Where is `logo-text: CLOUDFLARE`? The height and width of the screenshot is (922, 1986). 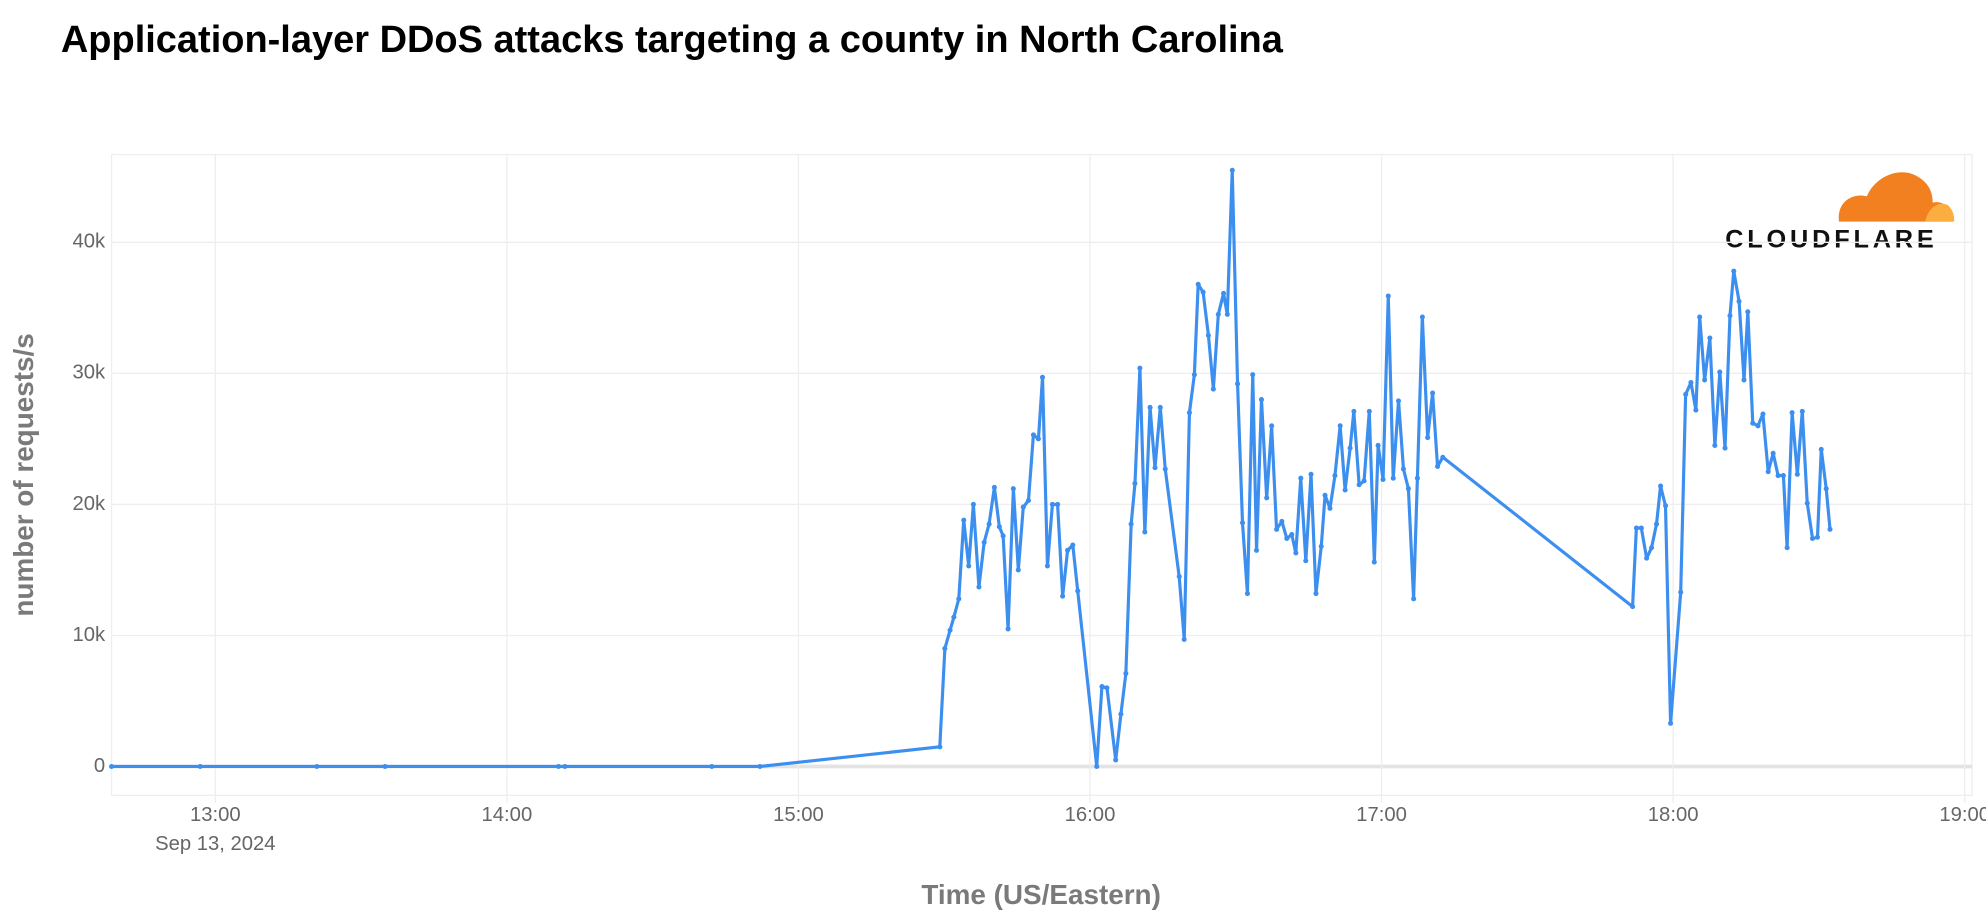
logo-text: CLOUDFLARE is located at coordinates (1831, 239).